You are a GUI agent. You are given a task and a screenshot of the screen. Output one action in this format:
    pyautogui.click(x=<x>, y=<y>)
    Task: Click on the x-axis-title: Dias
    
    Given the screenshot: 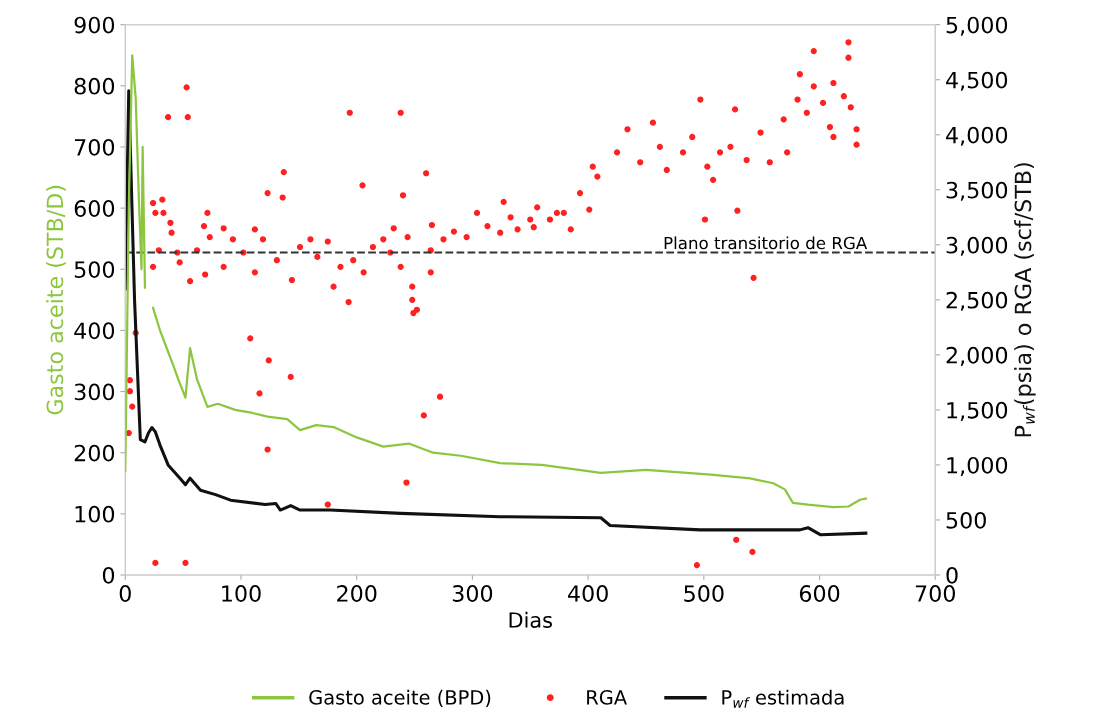 What is the action you would take?
    pyautogui.click(x=530, y=619)
    